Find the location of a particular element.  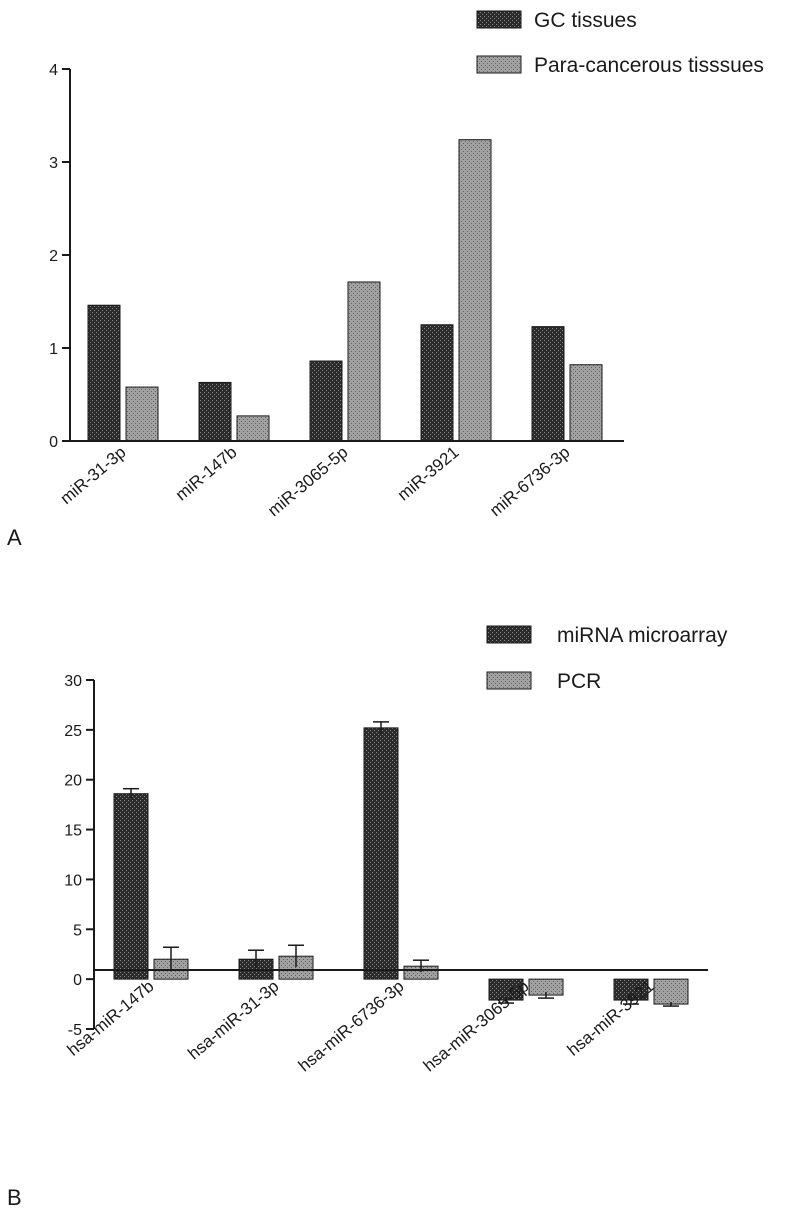

y-tick-label: 15 is located at coordinates (73, 831).